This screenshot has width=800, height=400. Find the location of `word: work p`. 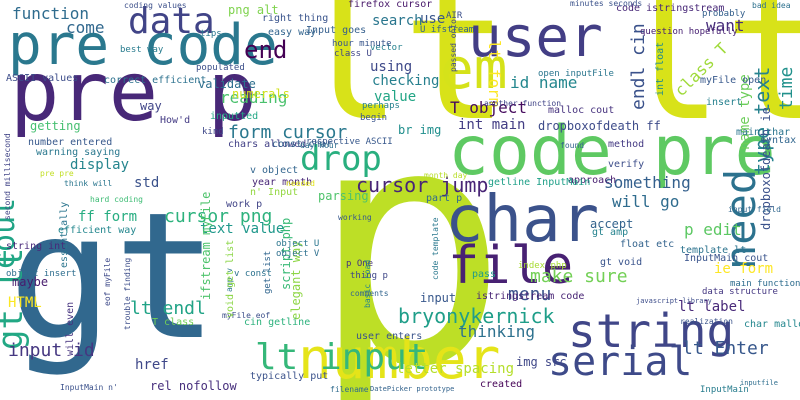

word: work p is located at coordinates (244, 204).